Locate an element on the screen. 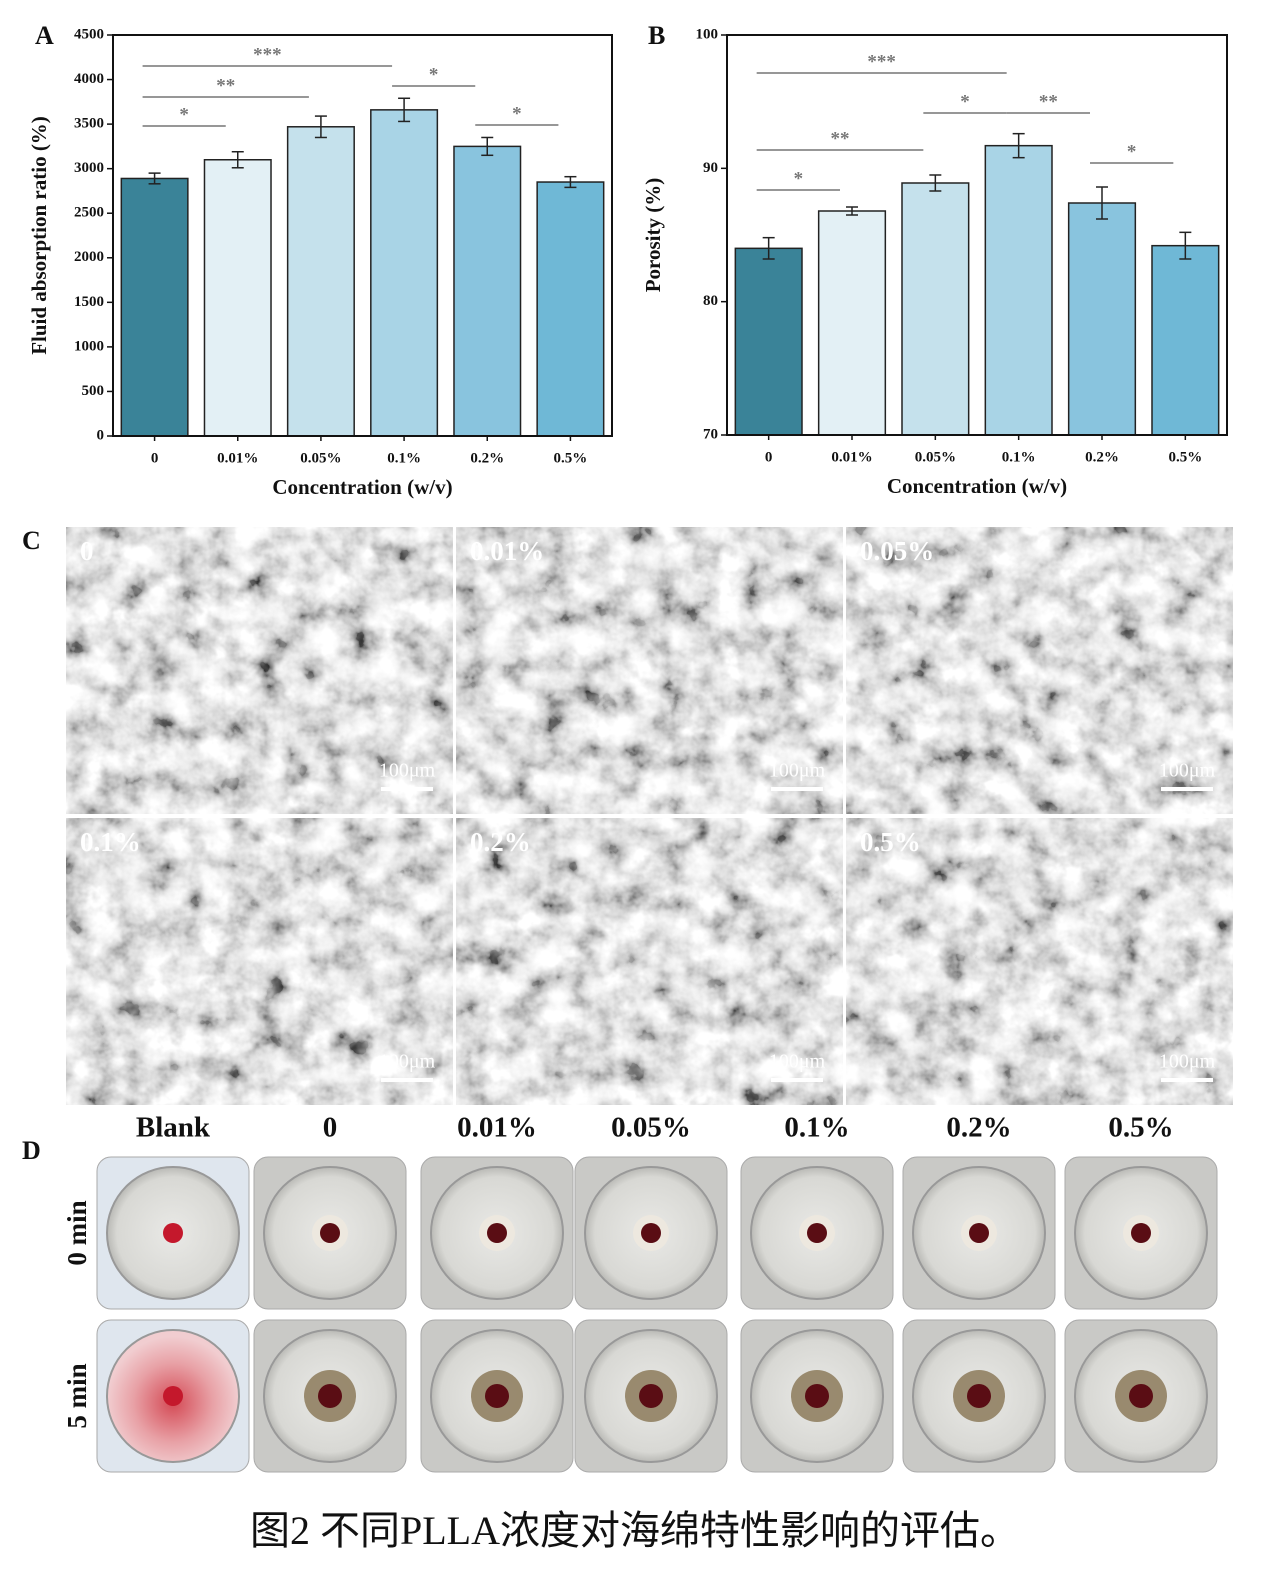  sem-label: 0.1% is located at coordinates (110, 842).